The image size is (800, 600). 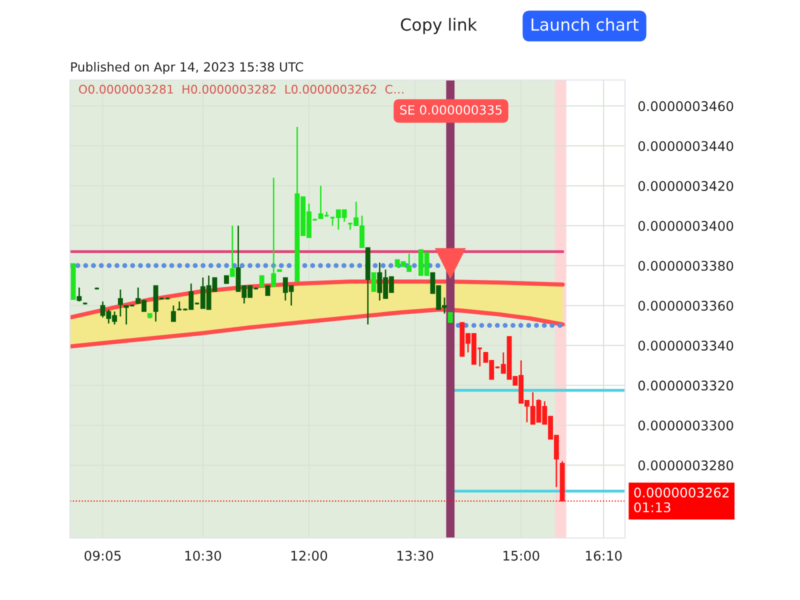 I want to click on y-tick-label: 0.0000003360, so click(x=686, y=305).